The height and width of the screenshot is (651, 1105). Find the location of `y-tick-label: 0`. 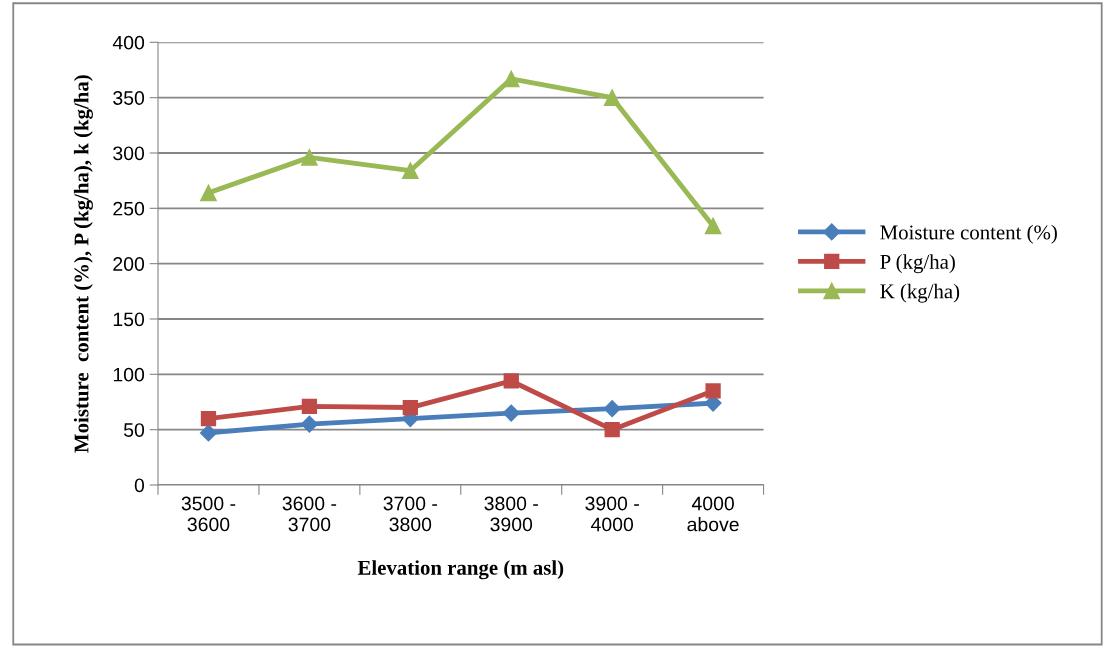

y-tick-label: 0 is located at coordinates (139, 485).